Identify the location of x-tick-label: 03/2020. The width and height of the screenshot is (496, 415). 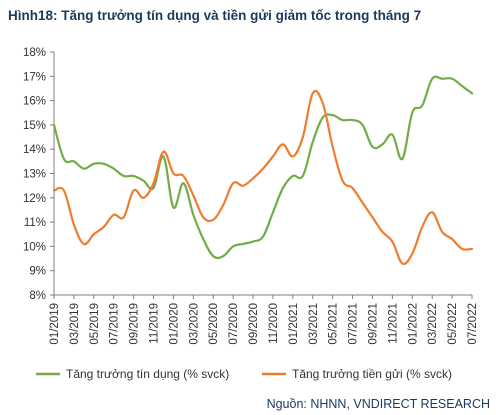
(194, 324).